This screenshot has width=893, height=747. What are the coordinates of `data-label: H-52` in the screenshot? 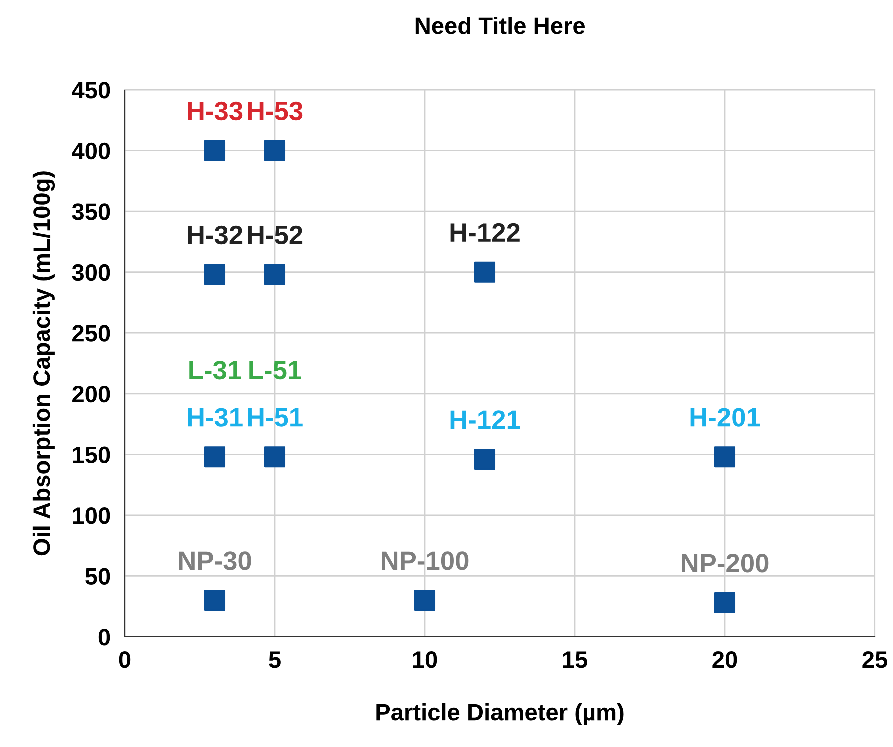 It's located at (275, 235).